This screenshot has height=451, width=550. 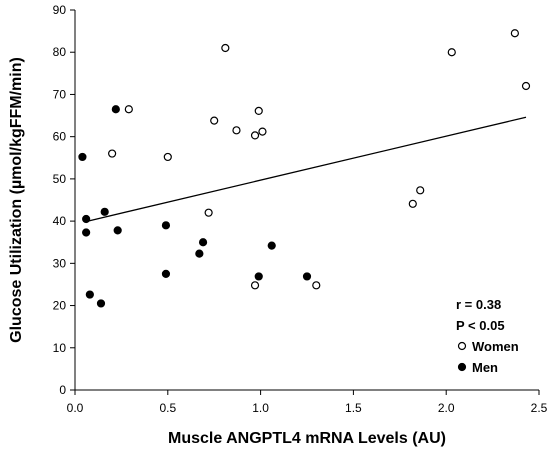 I want to click on y-tick-label: 40, so click(x=60, y=221).